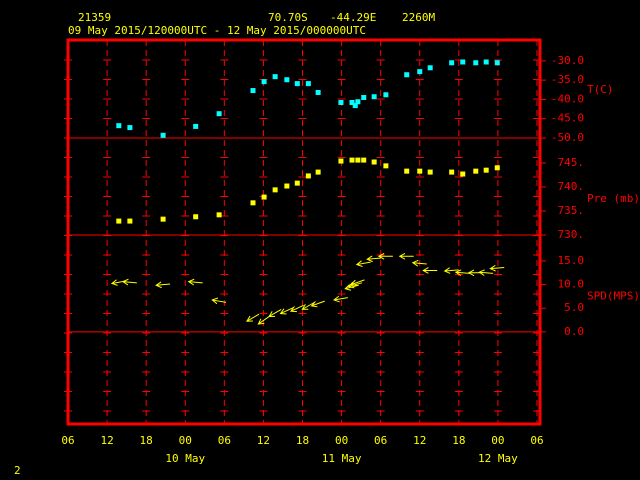  What do you see at coordinates (571, 210) in the screenshot?
I see `y-tick-label: 735.` at bounding box center [571, 210].